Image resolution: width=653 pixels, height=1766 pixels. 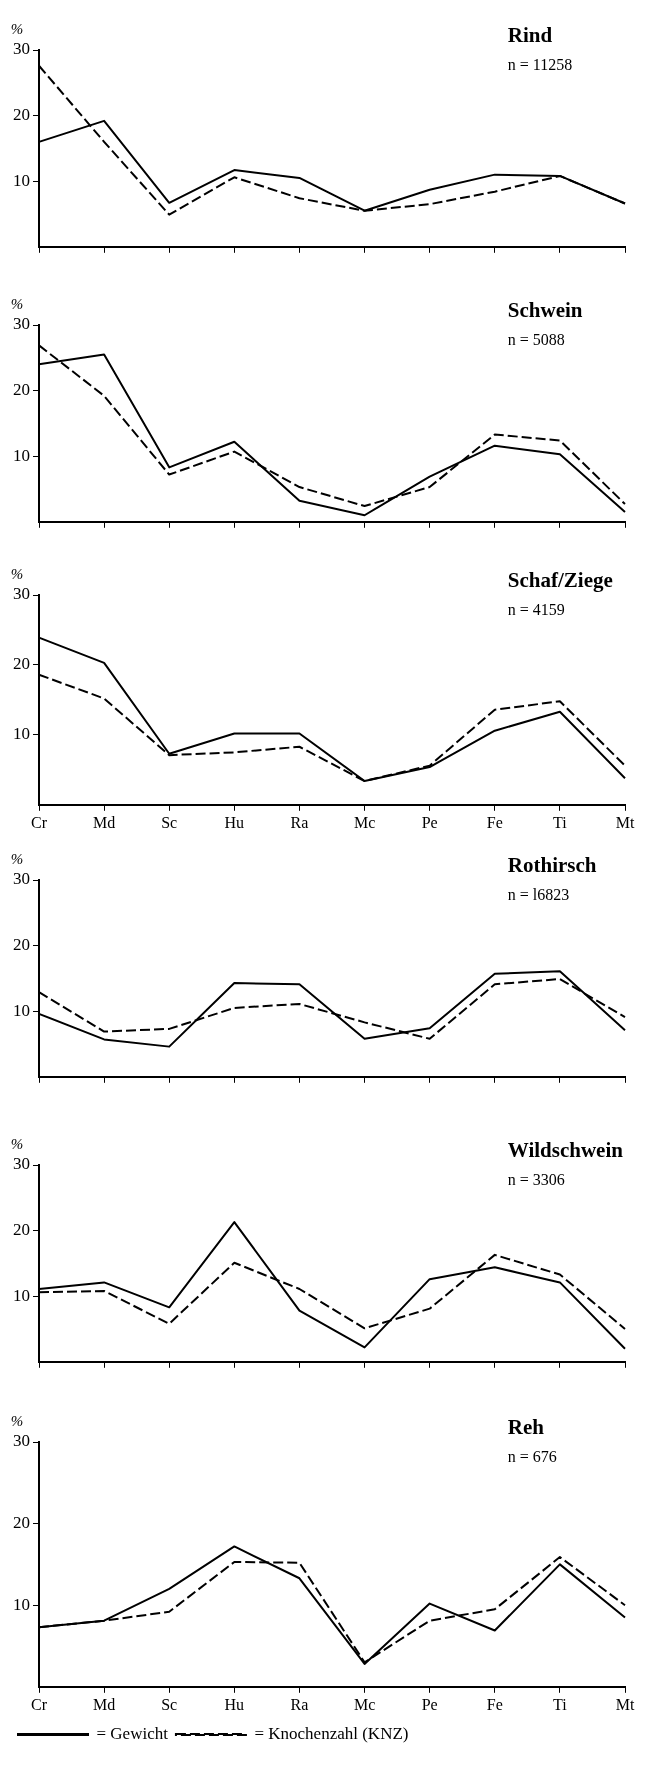 I want to click on chart-title: Schaf/Ziege, so click(x=560, y=580).